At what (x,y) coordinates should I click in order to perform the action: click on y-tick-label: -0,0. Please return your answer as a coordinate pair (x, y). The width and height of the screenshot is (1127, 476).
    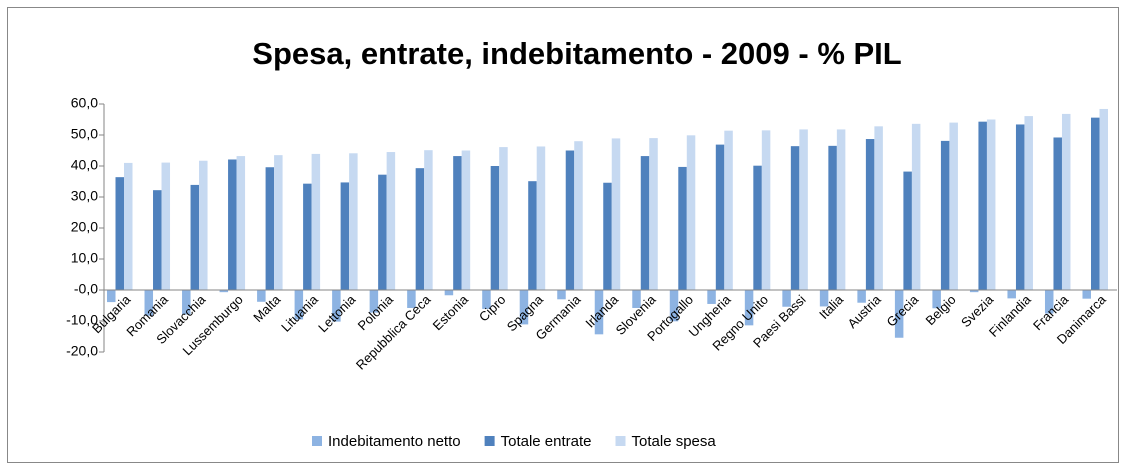
    Looking at the image, I should click on (86, 289).